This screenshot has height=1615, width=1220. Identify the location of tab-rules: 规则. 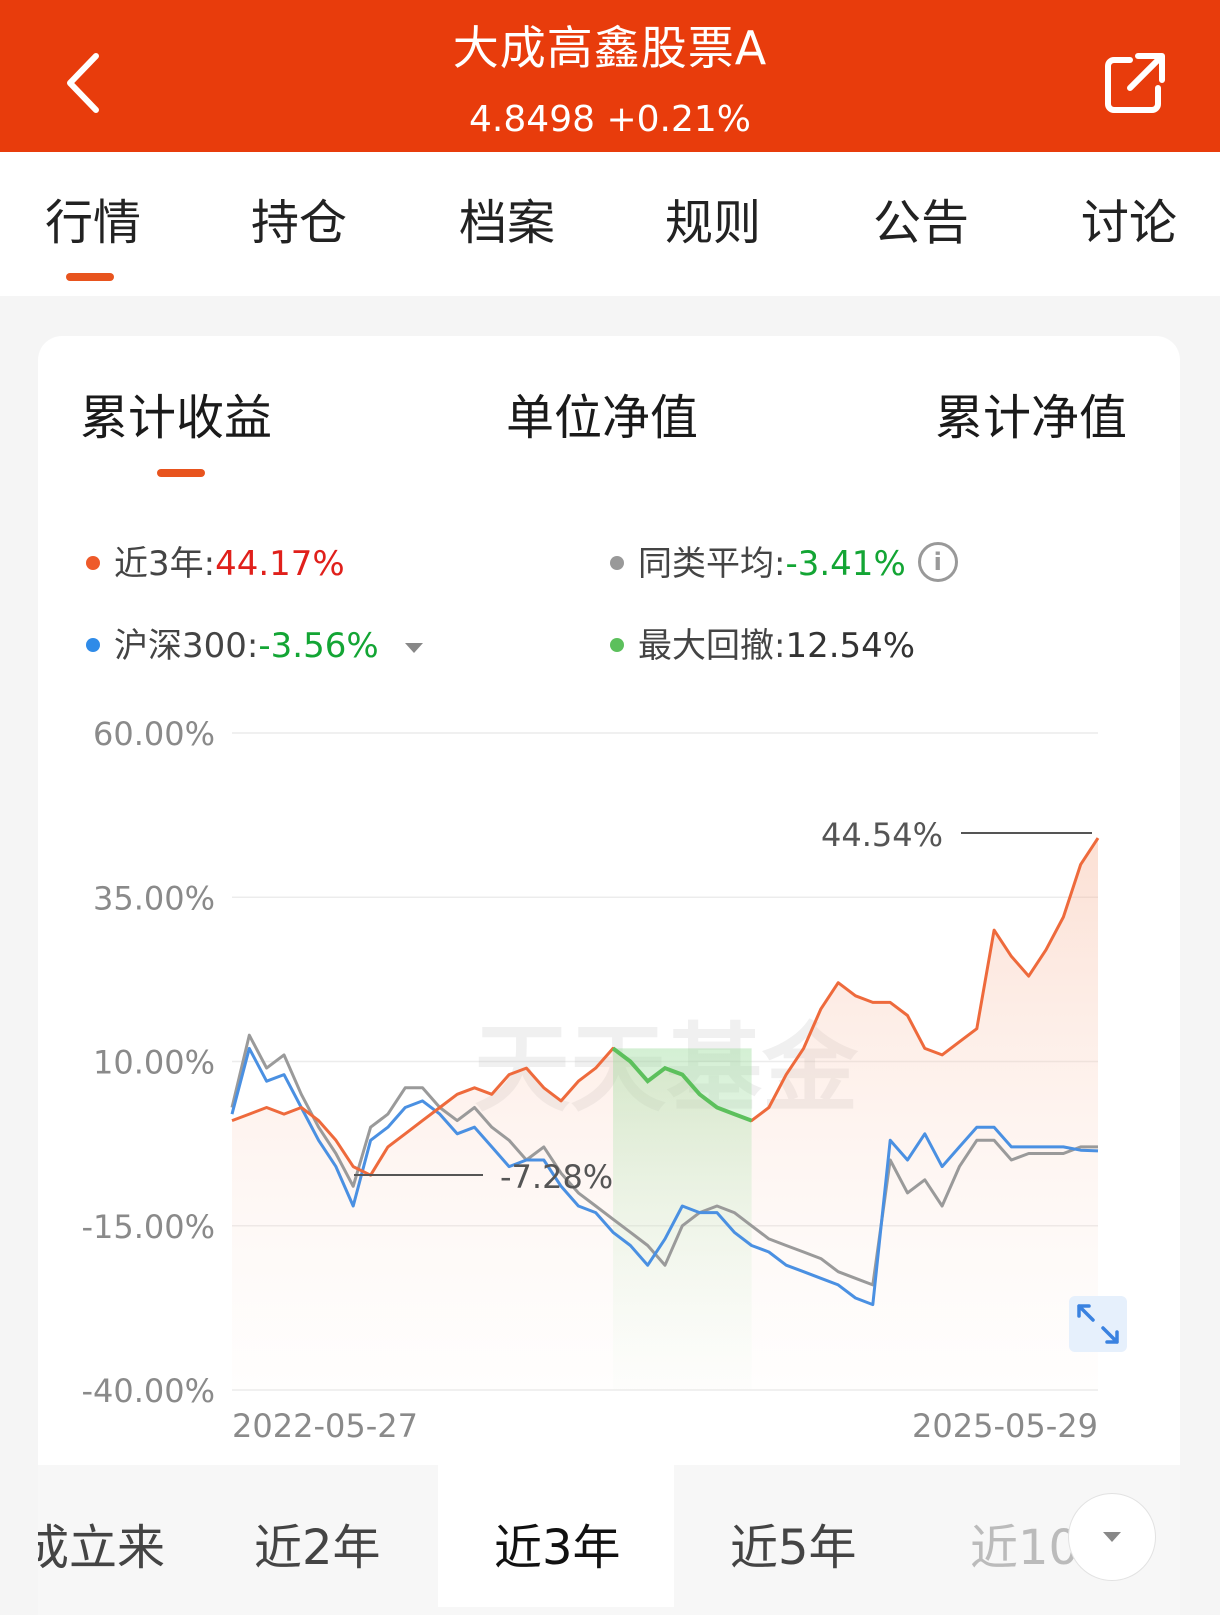
(712, 223).